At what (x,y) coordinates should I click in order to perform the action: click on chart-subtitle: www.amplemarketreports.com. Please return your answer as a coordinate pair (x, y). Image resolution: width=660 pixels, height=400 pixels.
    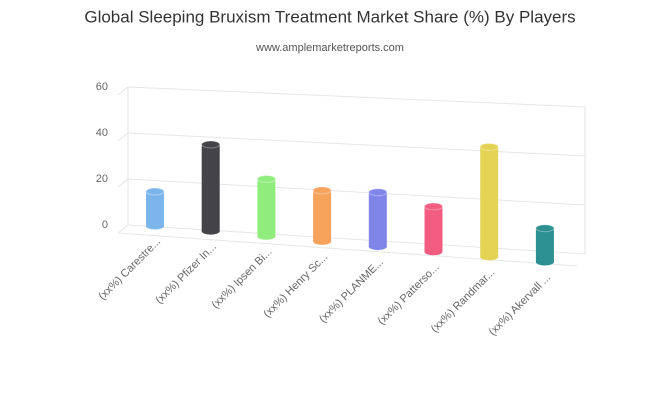
    Looking at the image, I should click on (329, 48).